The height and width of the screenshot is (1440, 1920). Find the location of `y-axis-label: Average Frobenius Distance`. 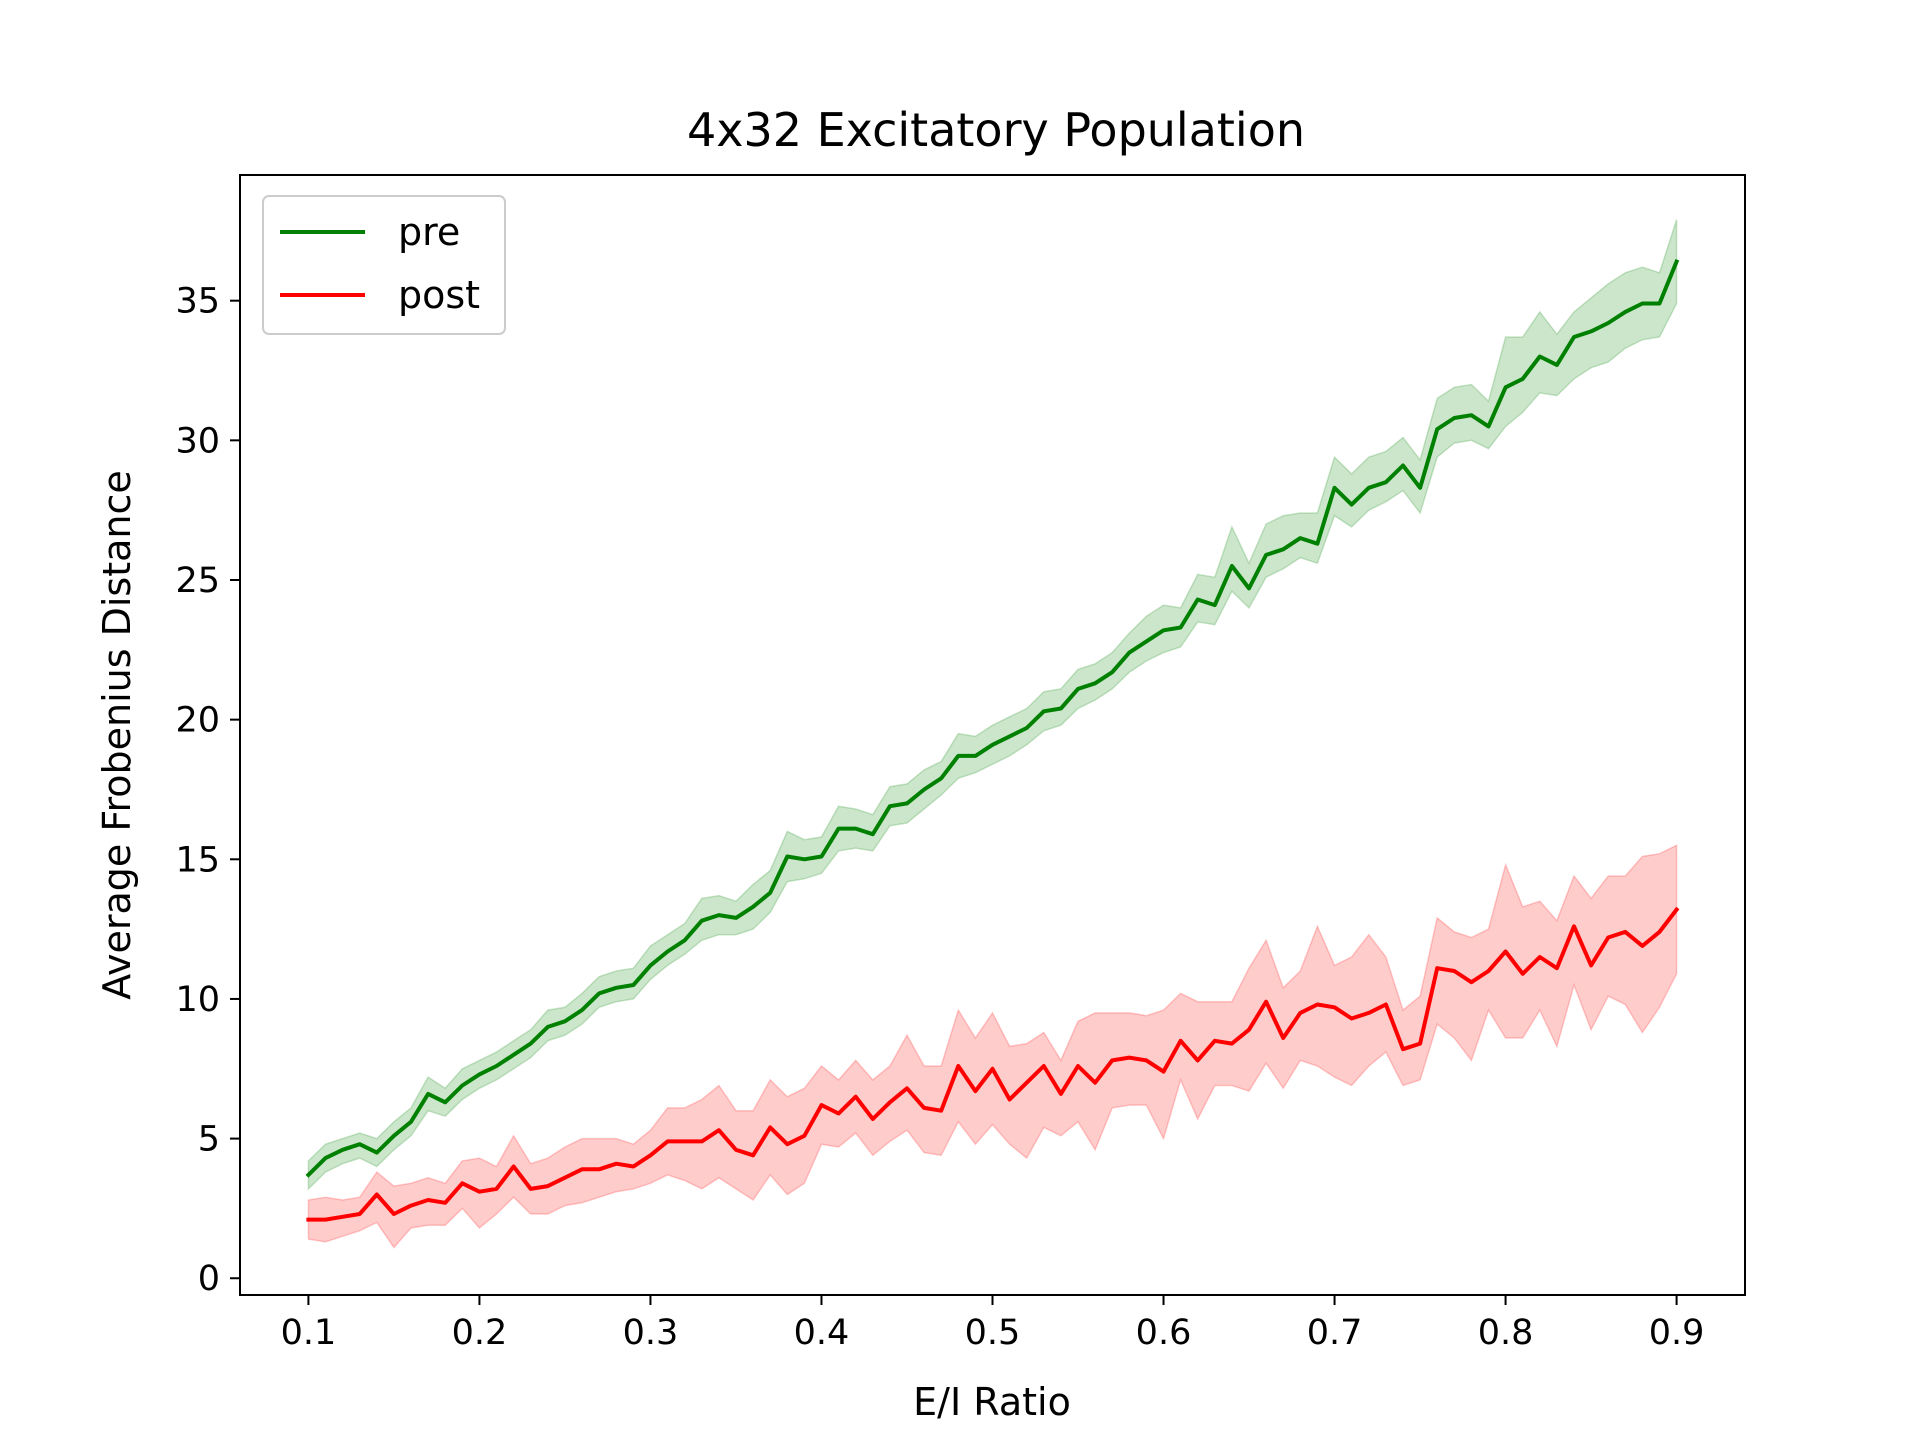

y-axis-label: Average Frobenius Distance is located at coordinates (117, 735).